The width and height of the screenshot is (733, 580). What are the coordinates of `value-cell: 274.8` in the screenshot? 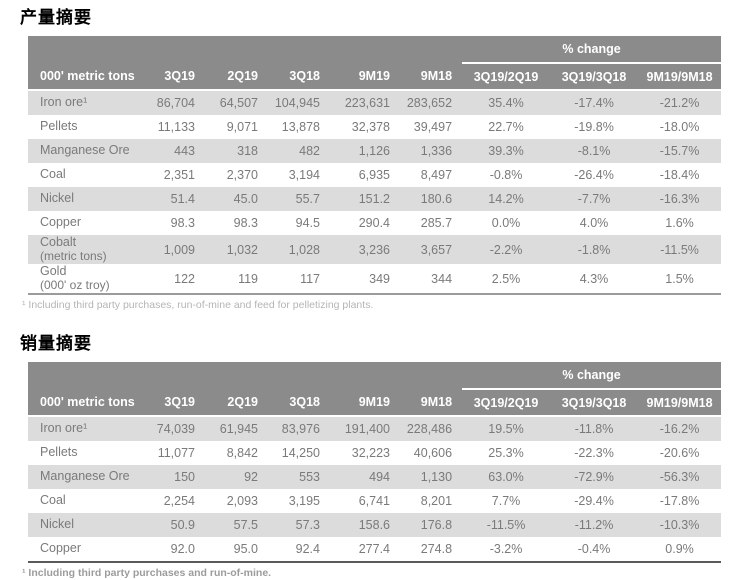 It's located at (436, 549).